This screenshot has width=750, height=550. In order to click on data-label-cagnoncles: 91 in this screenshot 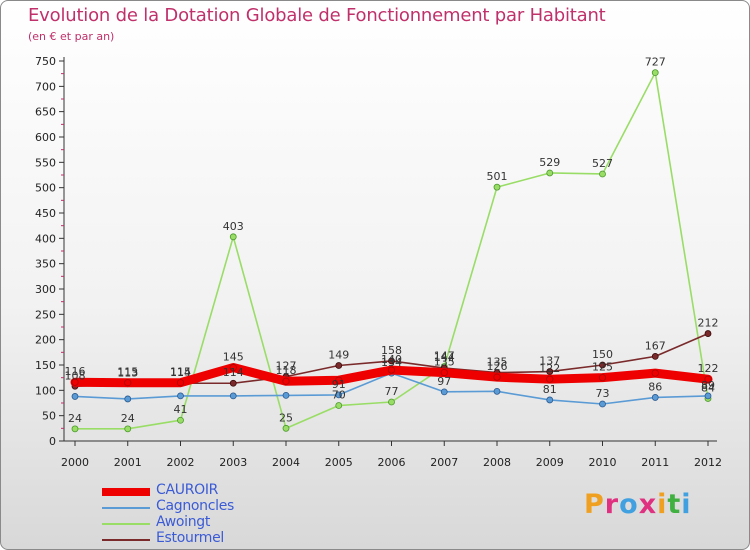, I will do `click(339, 384)`.